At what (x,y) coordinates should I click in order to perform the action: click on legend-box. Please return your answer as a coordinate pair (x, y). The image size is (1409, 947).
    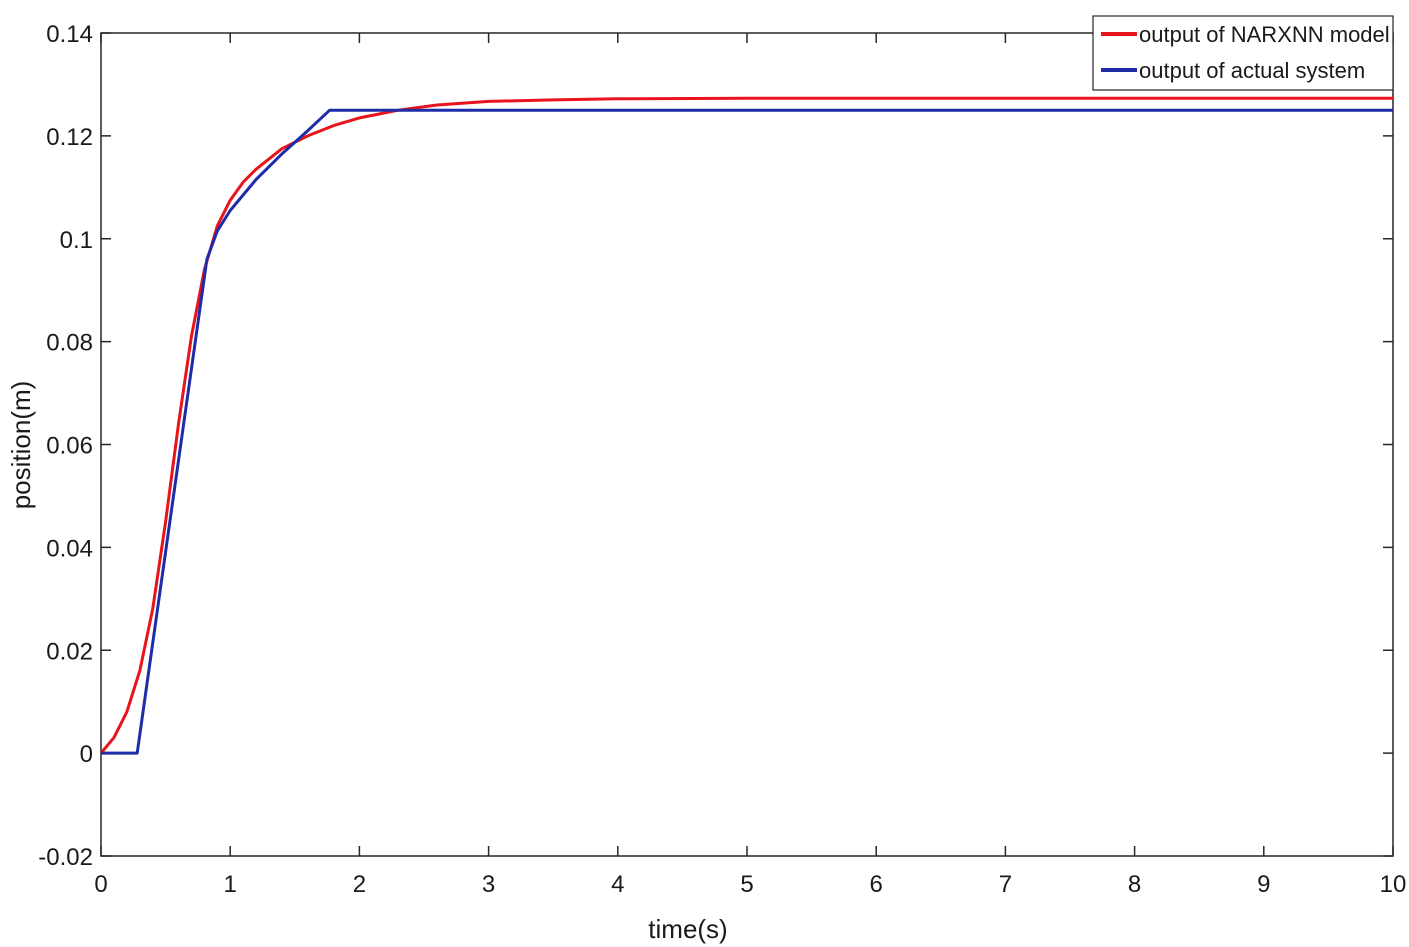
    Looking at the image, I should click on (1243, 53).